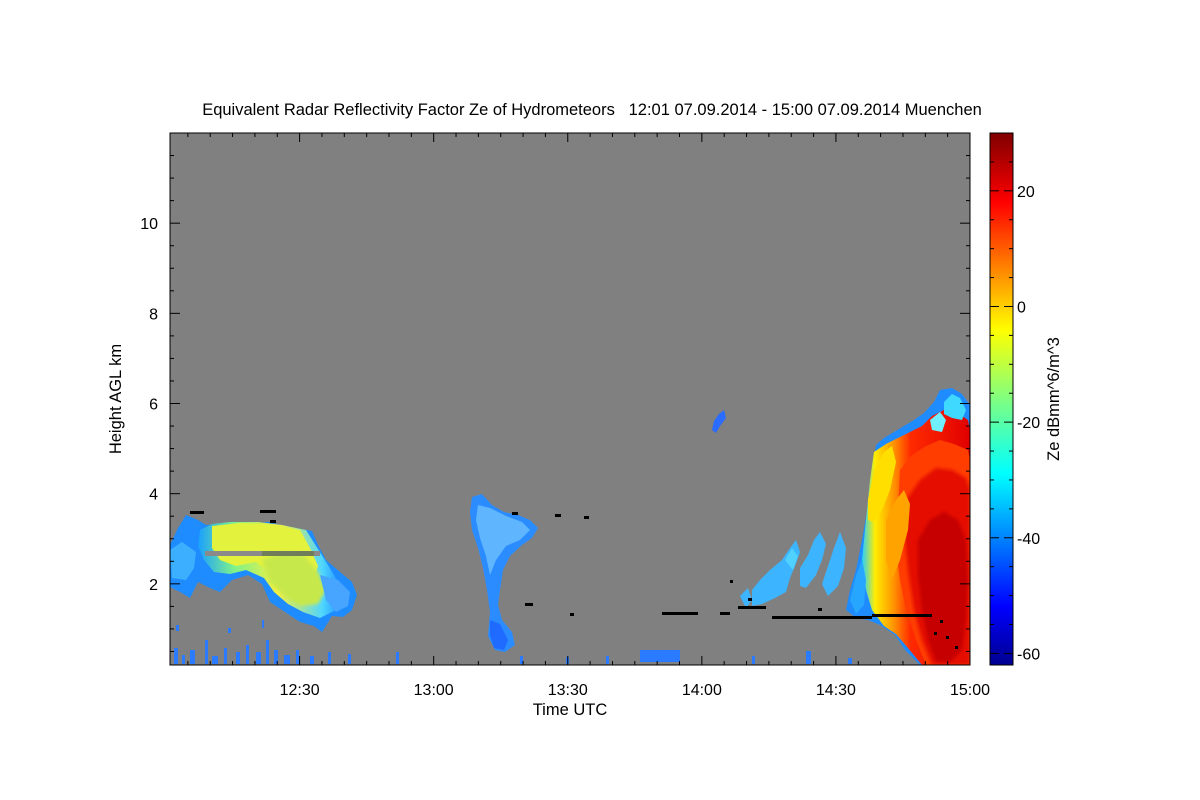 This screenshot has height=800, width=1200. I want to click on echo-pre-convective, so click(793, 570).